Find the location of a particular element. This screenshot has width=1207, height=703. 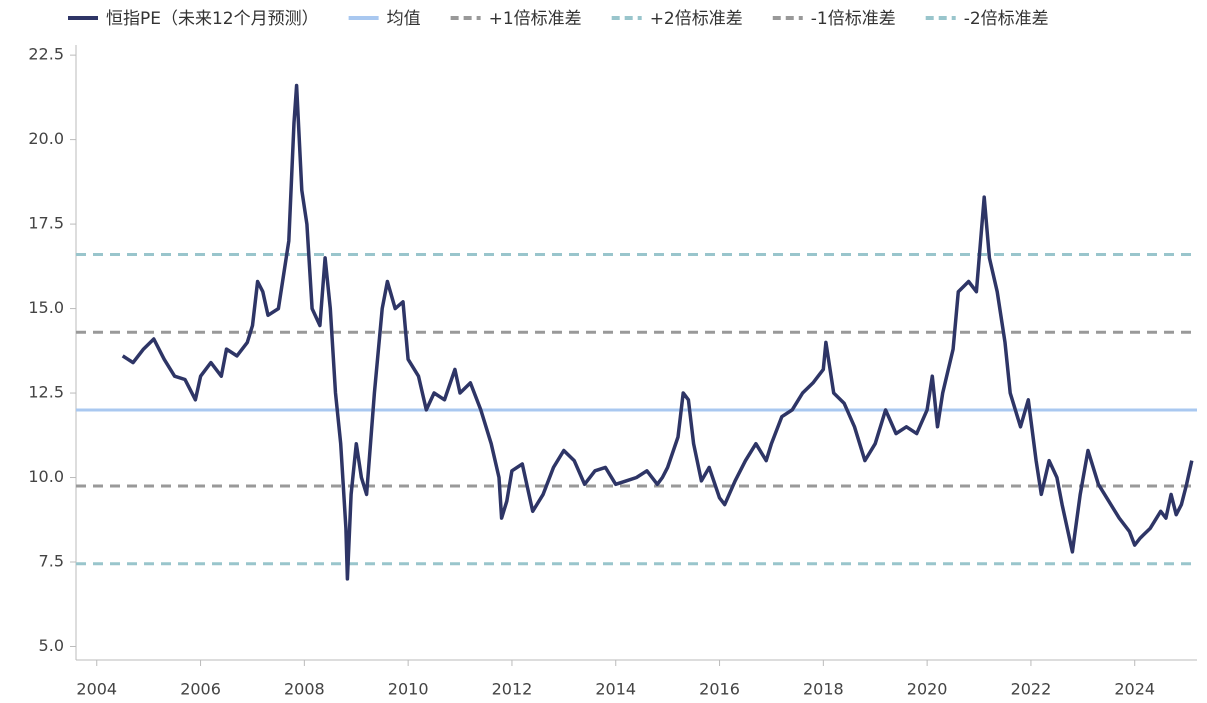

y-tick-label: 15.0 is located at coordinates (46, 307).